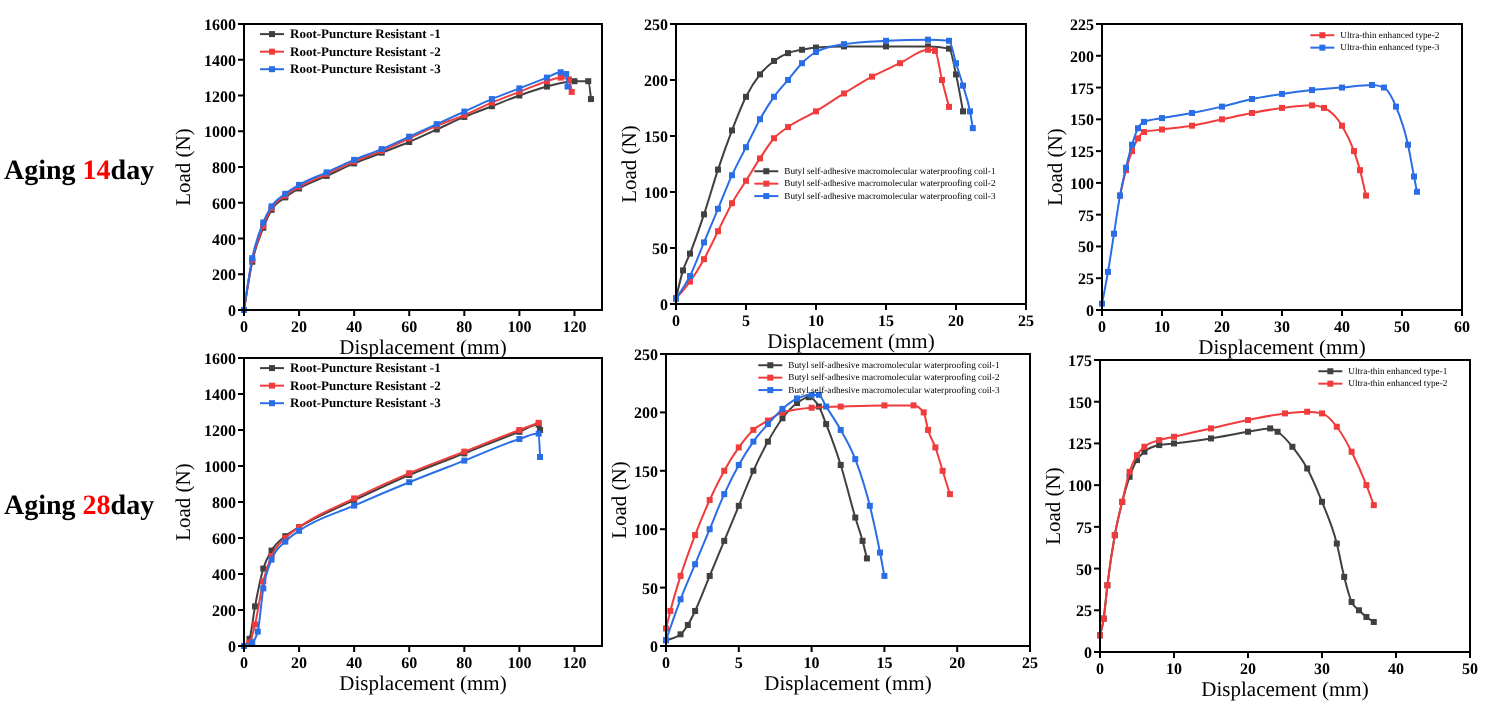 This screenshot has height=714, width=1494. Describe the element at coordinates (79, 507) in the screenshot. I see `text: Aging 28day` at that location.